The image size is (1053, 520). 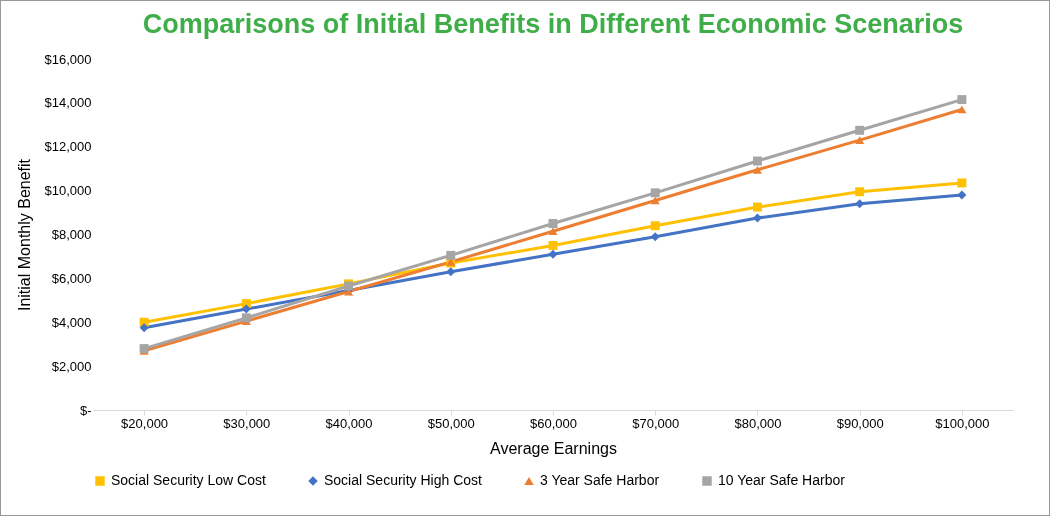 I want to click on y-tick-label: $16,000, so click(x=68, y=59).